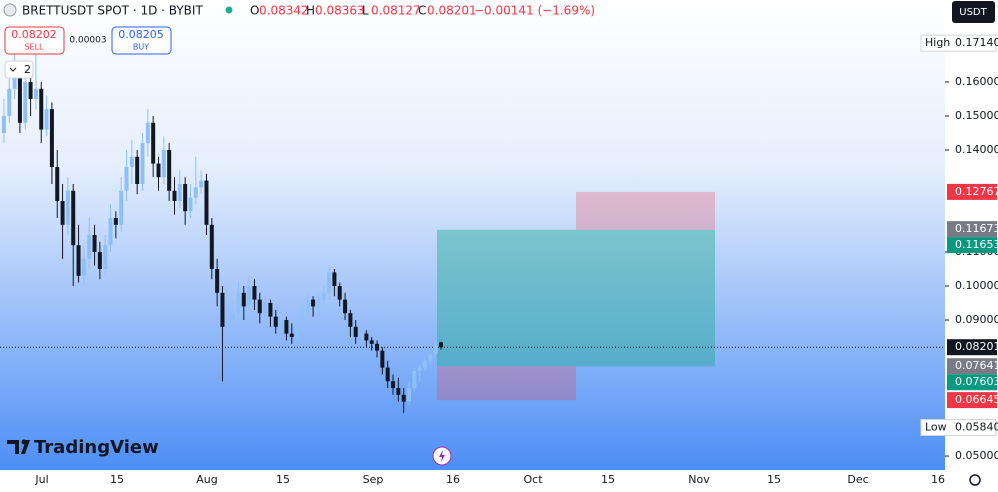 The height and width of the screenshot is (492, 998). Describe the element at coordinates (976, 346) in the screenshot. I see `price-tag-label: 0.08201` at that location.